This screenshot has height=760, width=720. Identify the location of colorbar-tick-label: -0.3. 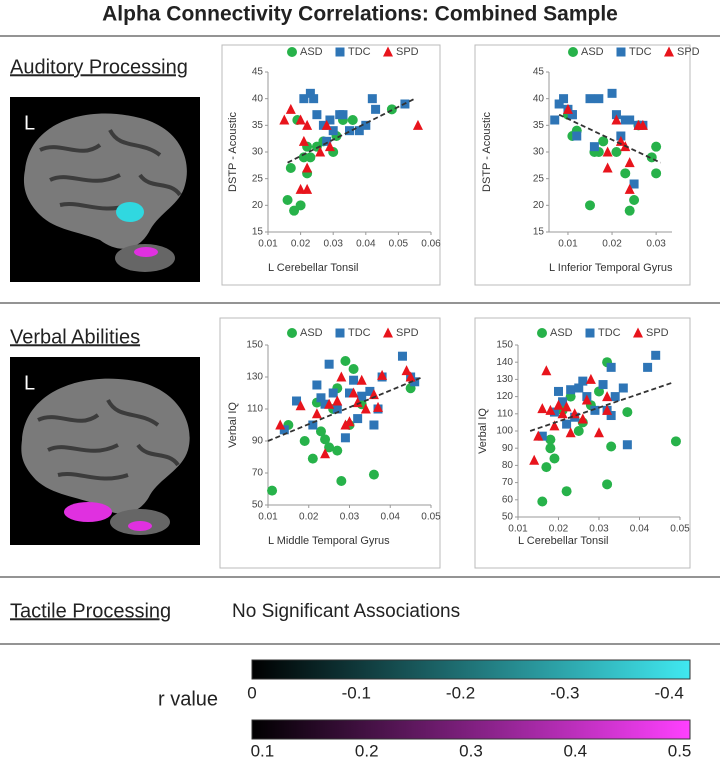
(564, 692).